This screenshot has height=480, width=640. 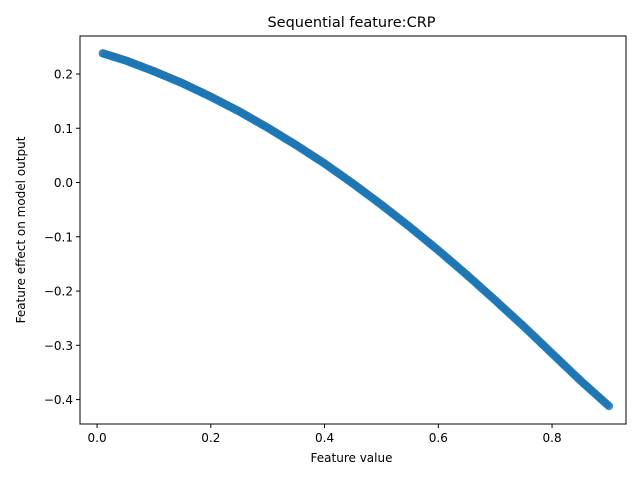 What do you see at coordinates (58, 346) in the screenshot?
I see `y-tick-label: −0.3` at bounding box center [58, 346].